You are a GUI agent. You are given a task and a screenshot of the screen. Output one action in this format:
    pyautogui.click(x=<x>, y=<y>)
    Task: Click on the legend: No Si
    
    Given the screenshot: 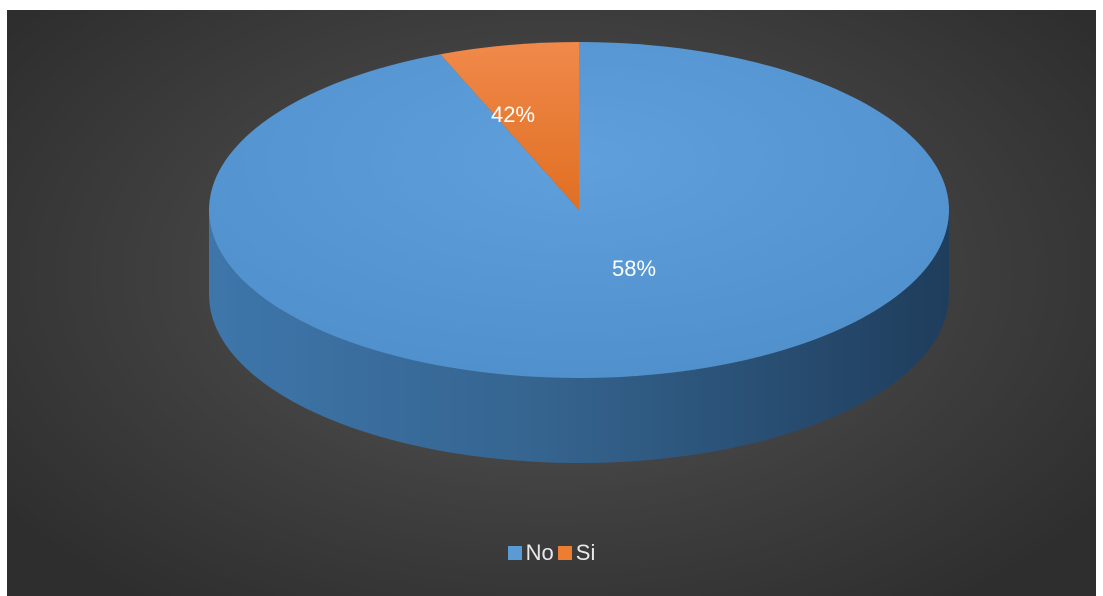 What is the action you would take?
    pyautogui.click(x=551, y=553)
    